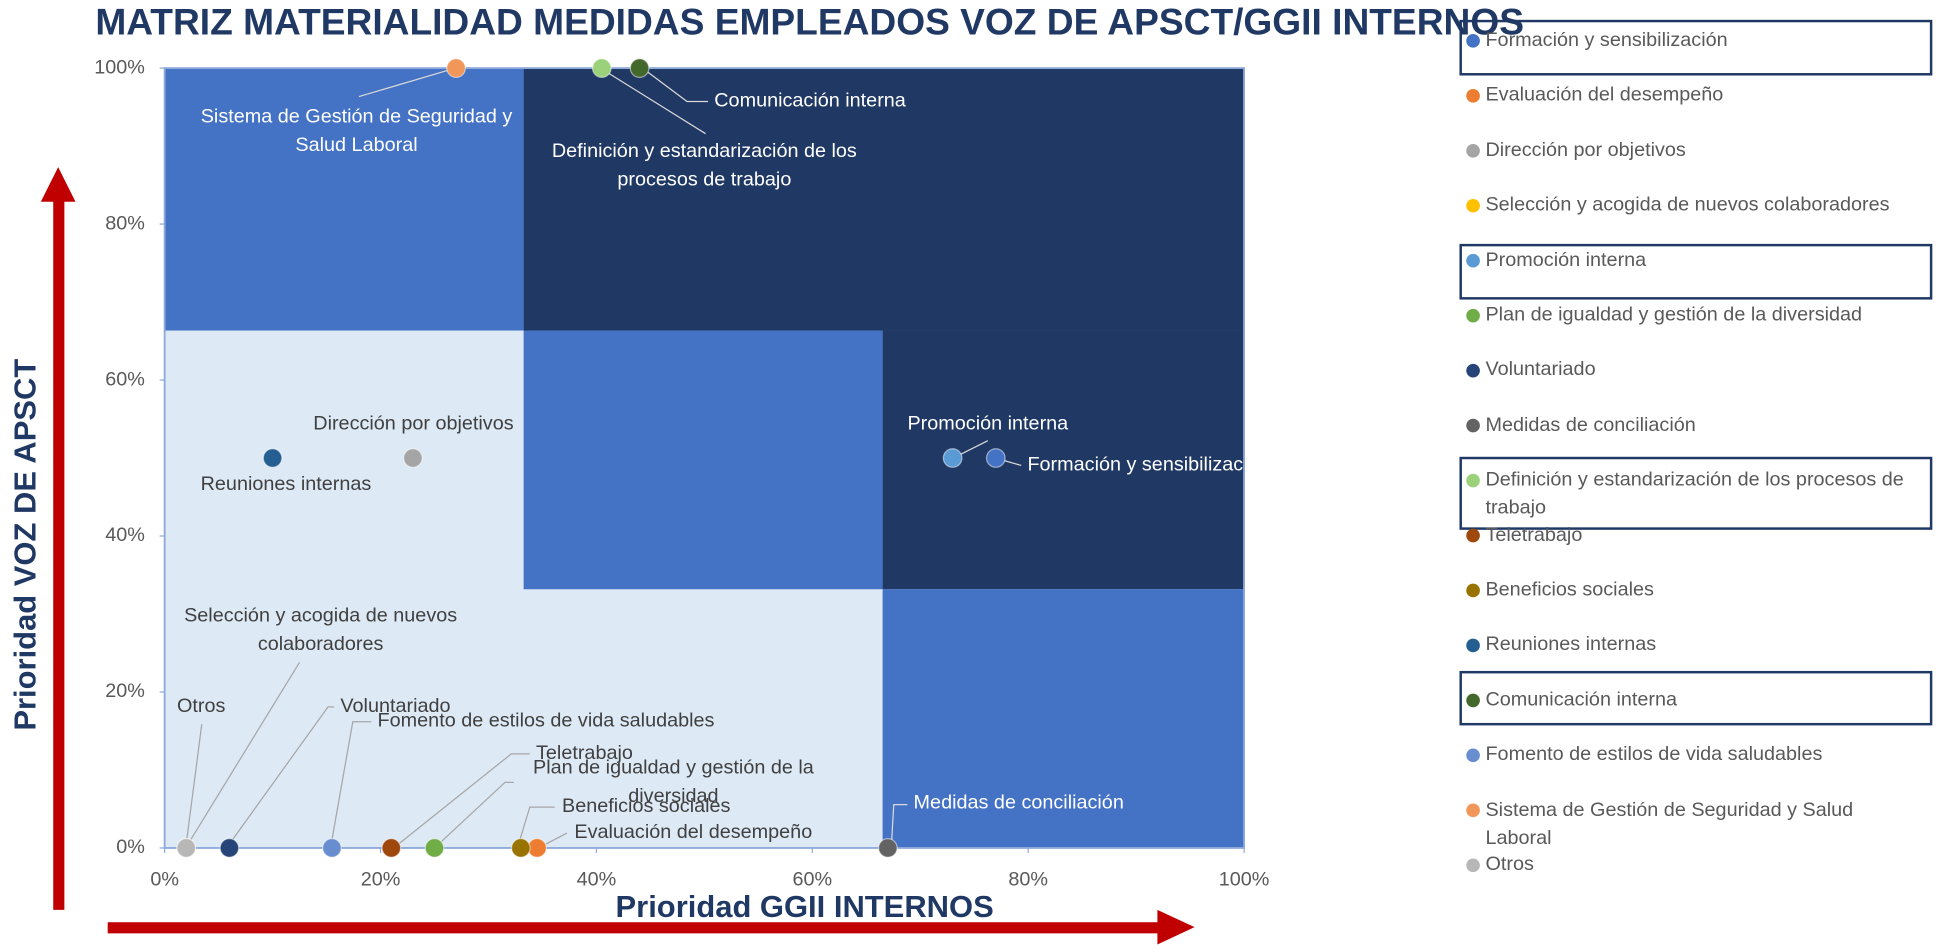 This screenshot has width=1941, height=952. I want to click on data-label-box: Medidas de conciliación, so click(1018, 803).